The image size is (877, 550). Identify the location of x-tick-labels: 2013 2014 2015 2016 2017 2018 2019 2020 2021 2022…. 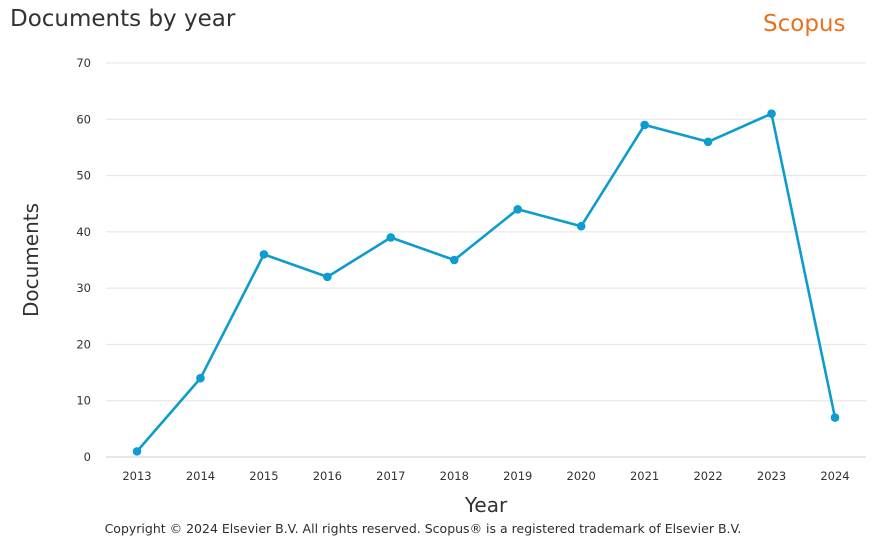
(485, 476).